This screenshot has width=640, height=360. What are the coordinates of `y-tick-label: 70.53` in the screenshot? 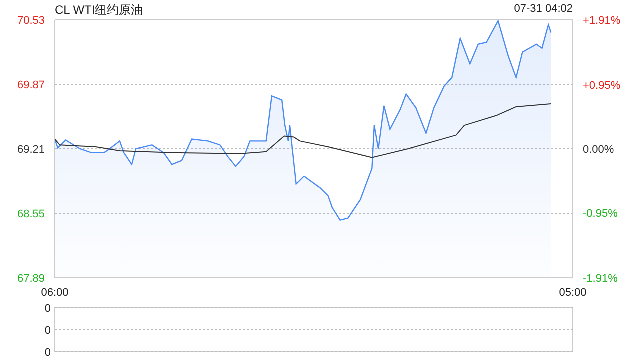 It's located at (31, 21).